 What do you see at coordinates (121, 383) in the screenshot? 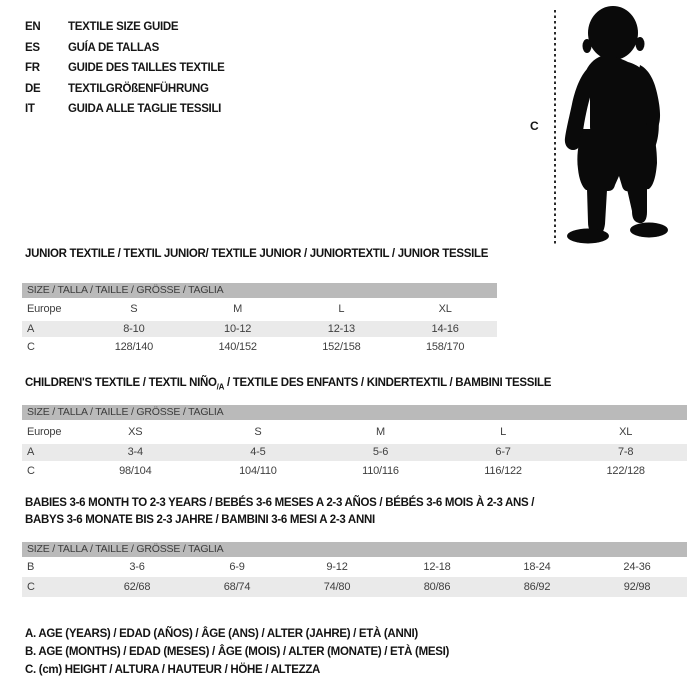
I see `children-title-pre: CHILDREN'S TEXTILE / TEXTIL NIÑO` at bounding box center [121, 383].